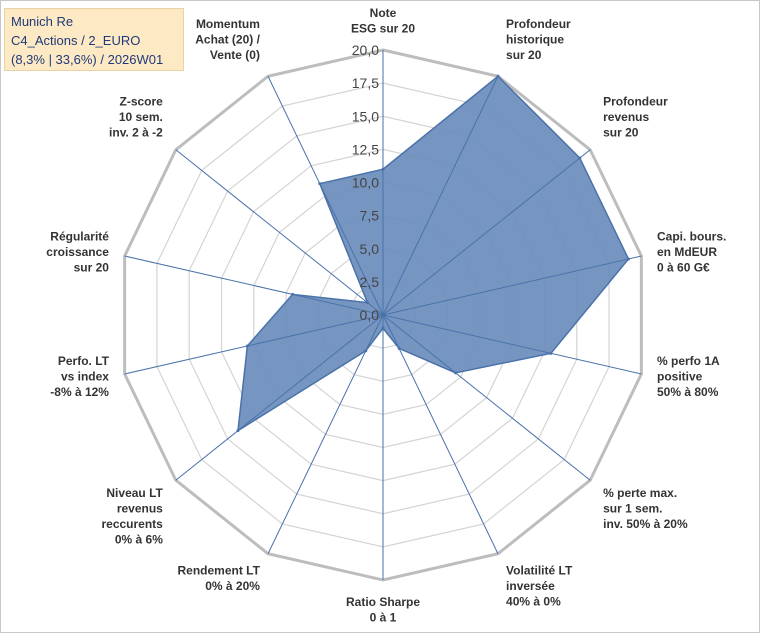 The width and height of the screenshot is (760, 633). I want to click on axis-label-line: croissance, so click(77, 252).